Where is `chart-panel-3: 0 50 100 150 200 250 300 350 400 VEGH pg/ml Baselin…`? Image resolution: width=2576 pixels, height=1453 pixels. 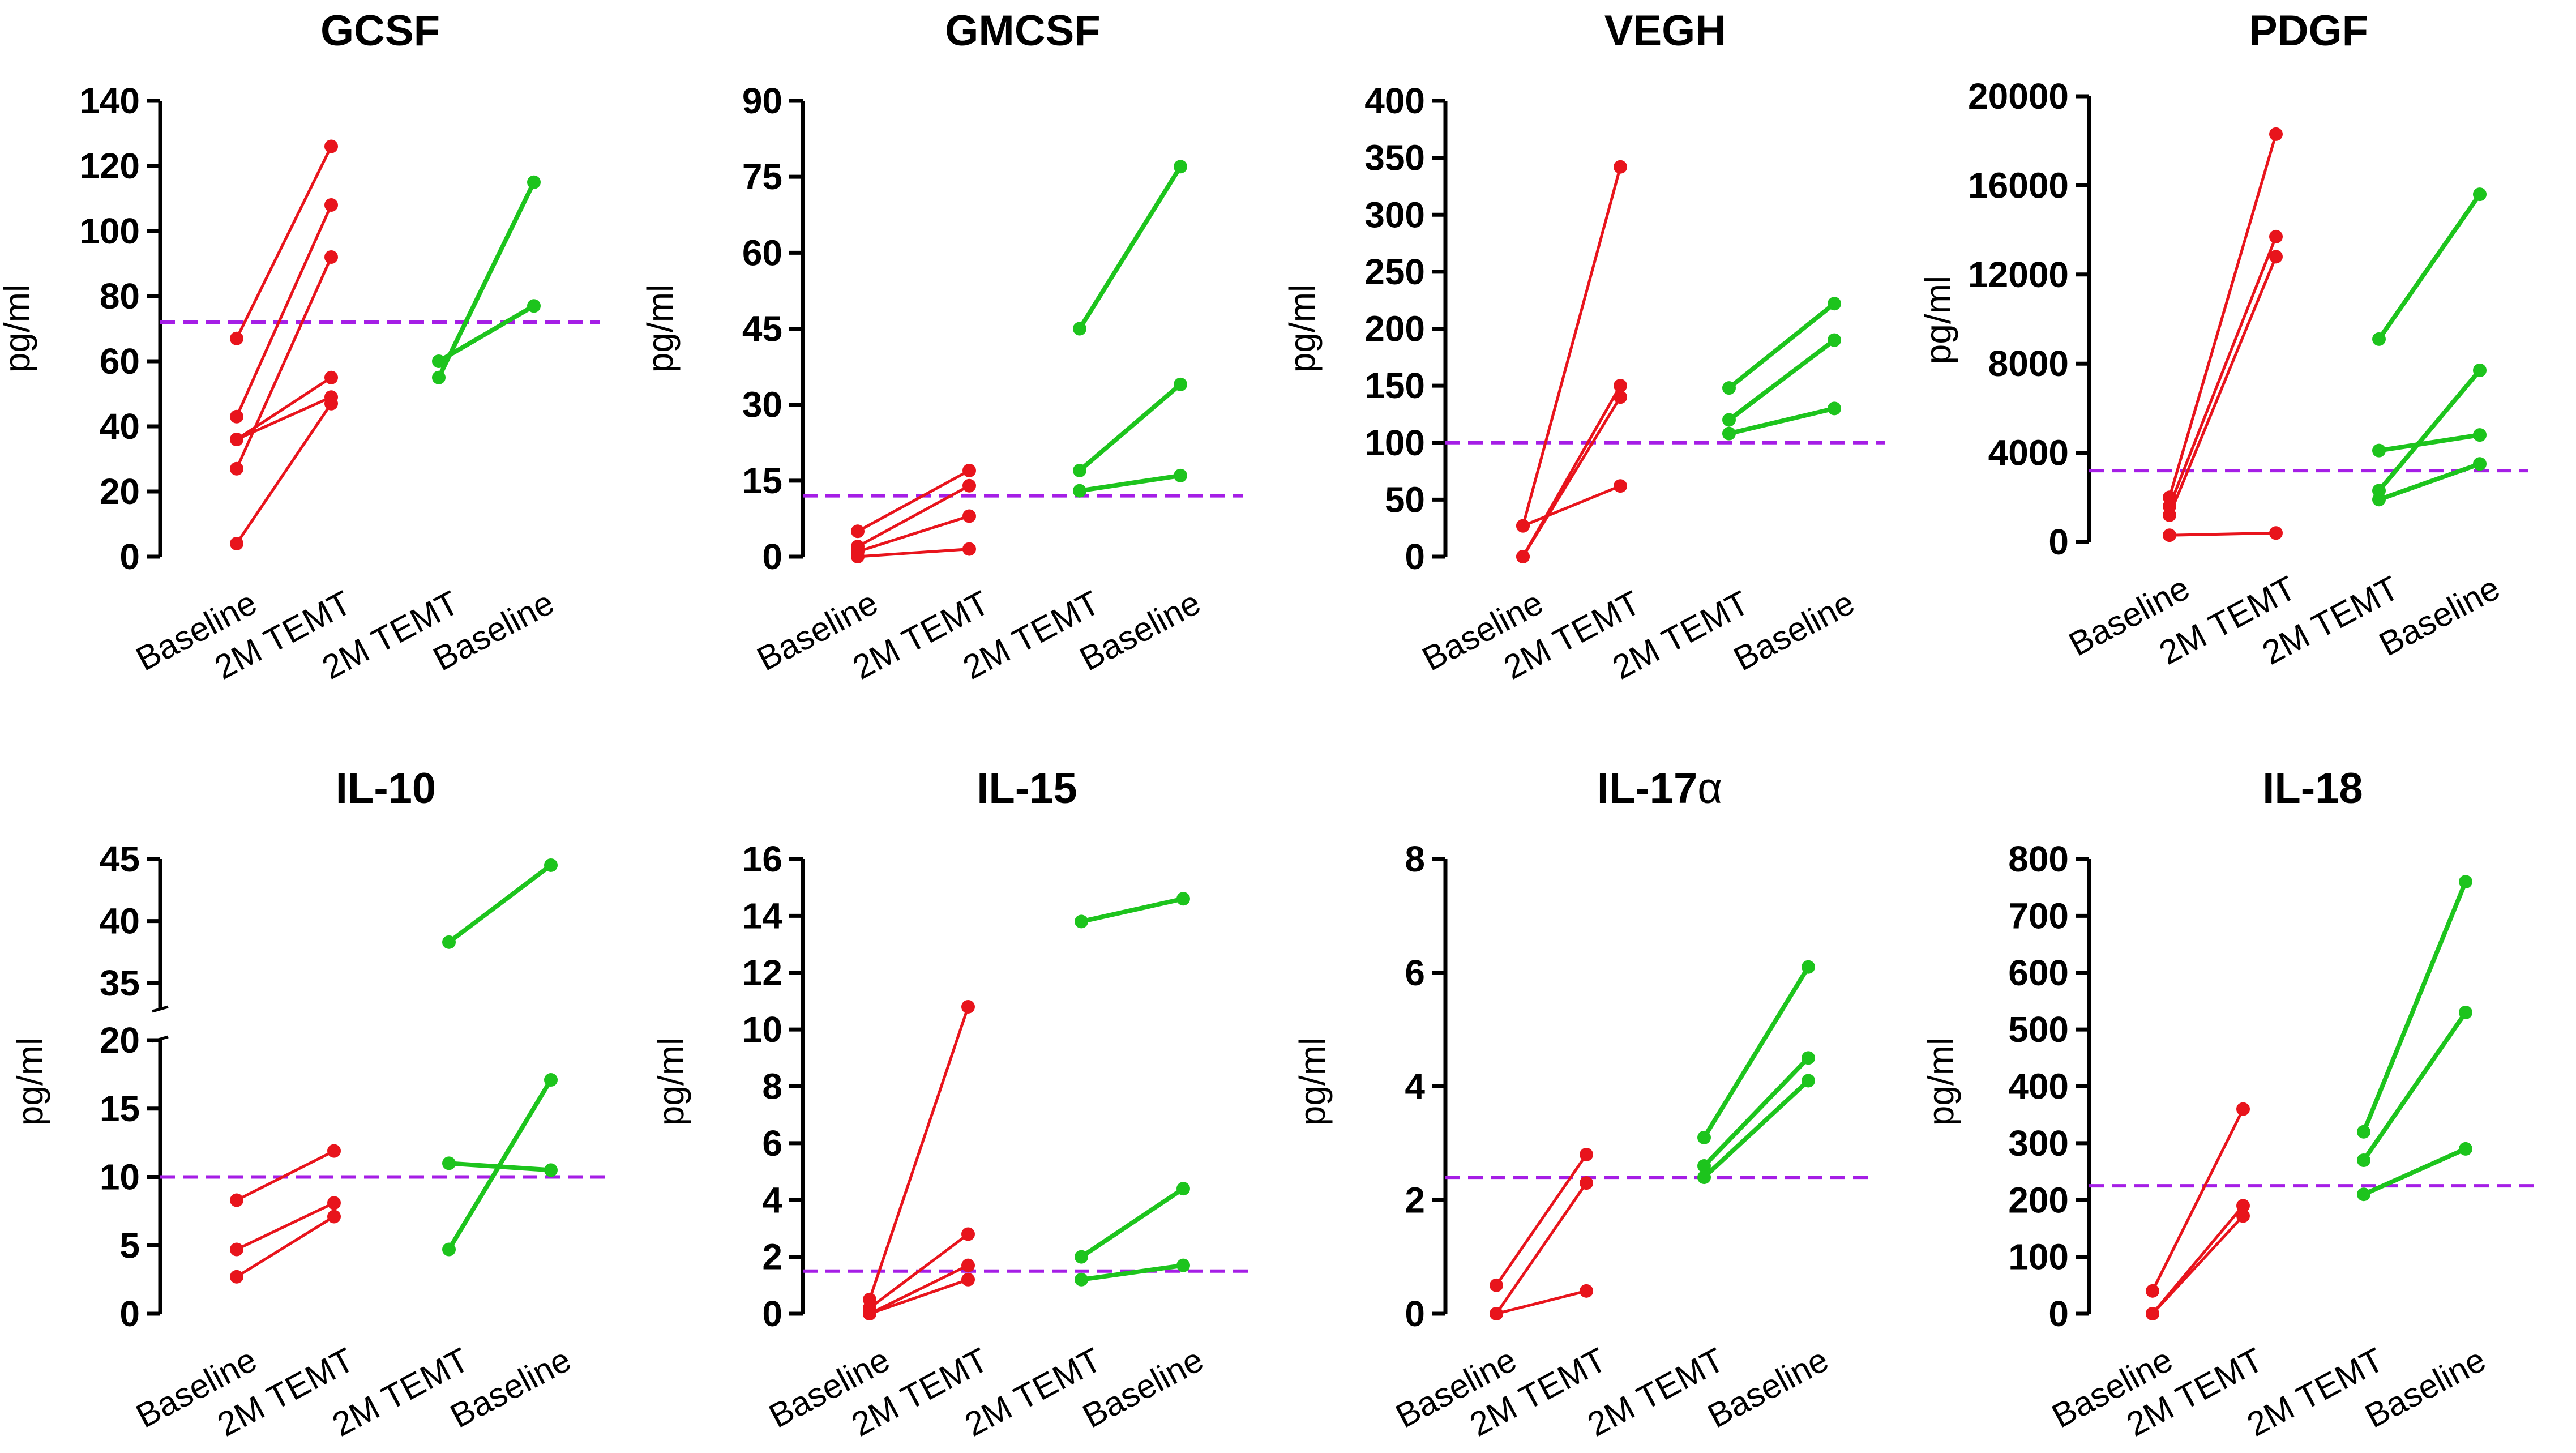
chart-panel-3: 0 50 100 150 200 250 300 350 400 VEGH pg/ml Baselin… is located at coordinates (1583, 347).